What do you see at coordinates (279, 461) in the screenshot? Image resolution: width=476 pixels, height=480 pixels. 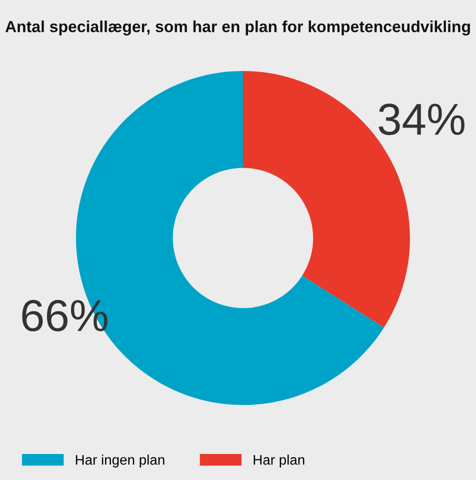 I see `legend-label: Har plan` at bounding box center [279, 461].